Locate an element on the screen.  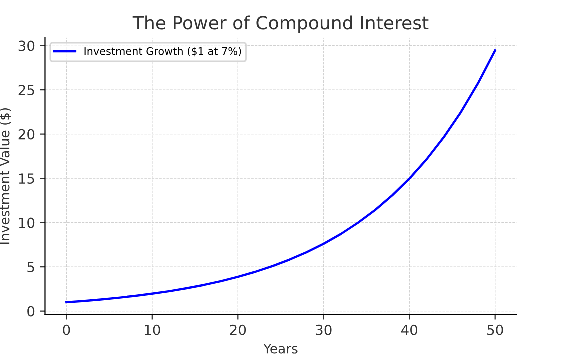
x-tick-label: 0 is located at coordinates (66, 330).